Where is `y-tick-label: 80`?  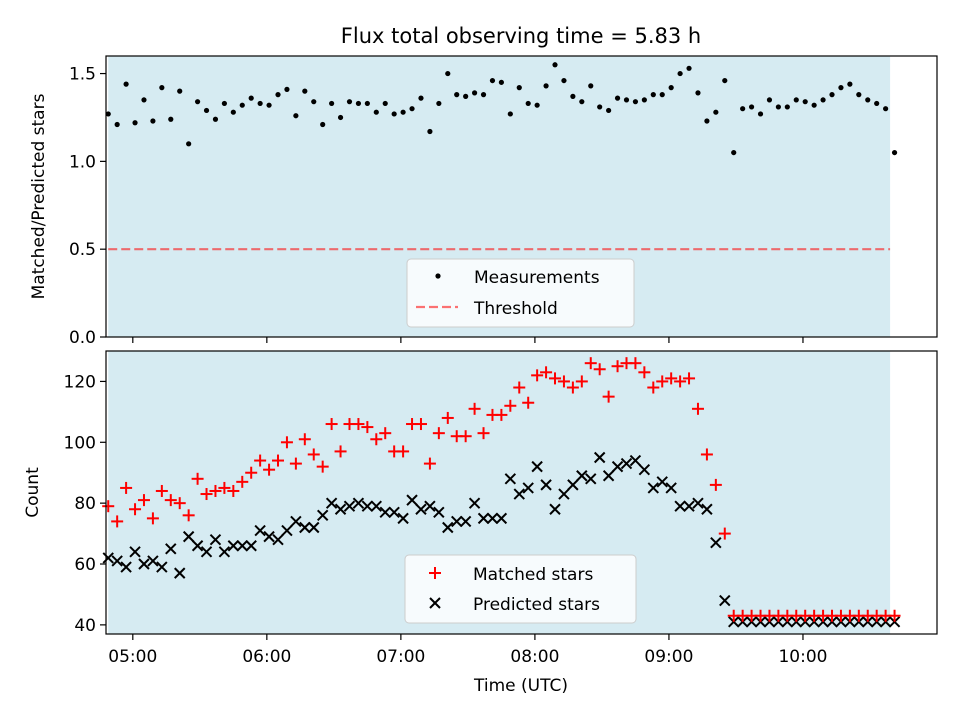
y-tick-label: 80 is located at coordinates (85, 504).